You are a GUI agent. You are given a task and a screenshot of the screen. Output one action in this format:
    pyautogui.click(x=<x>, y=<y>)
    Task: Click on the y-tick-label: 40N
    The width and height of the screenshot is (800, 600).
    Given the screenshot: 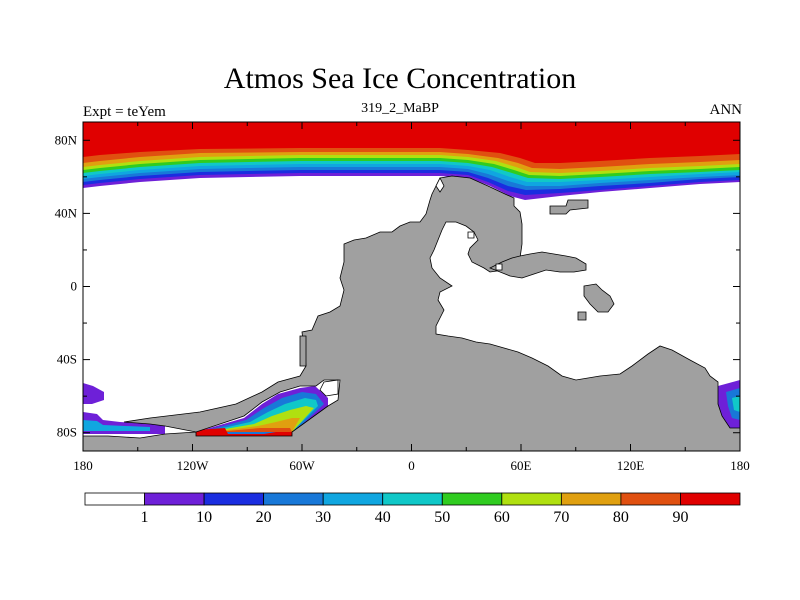 What is the action you would take?
    pyautogui.click(x=66, y=212)
    